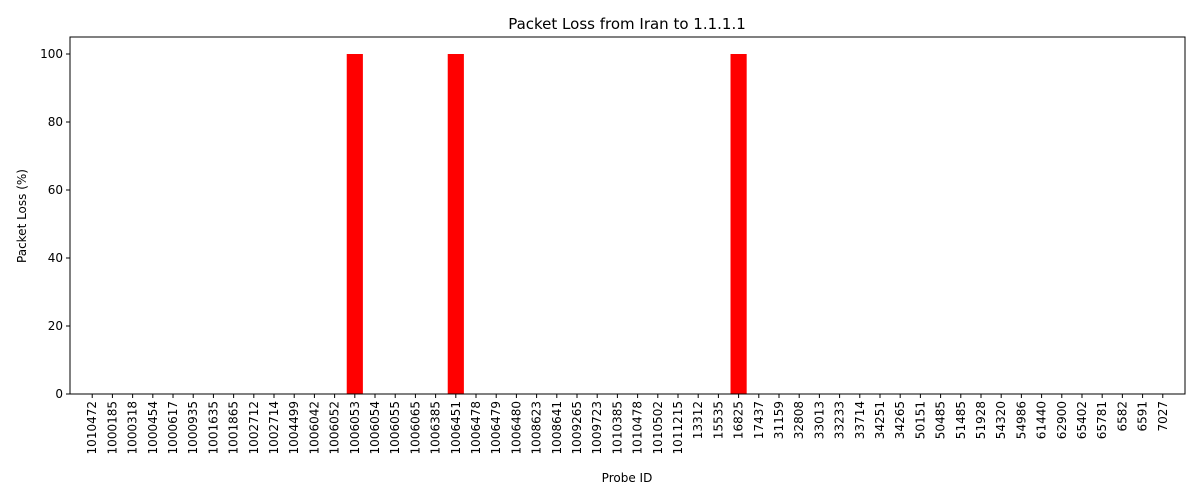  Describe the element at coordinates (193, 427) in the screenshot. I see `x-tick-label: 1000935` at that location.